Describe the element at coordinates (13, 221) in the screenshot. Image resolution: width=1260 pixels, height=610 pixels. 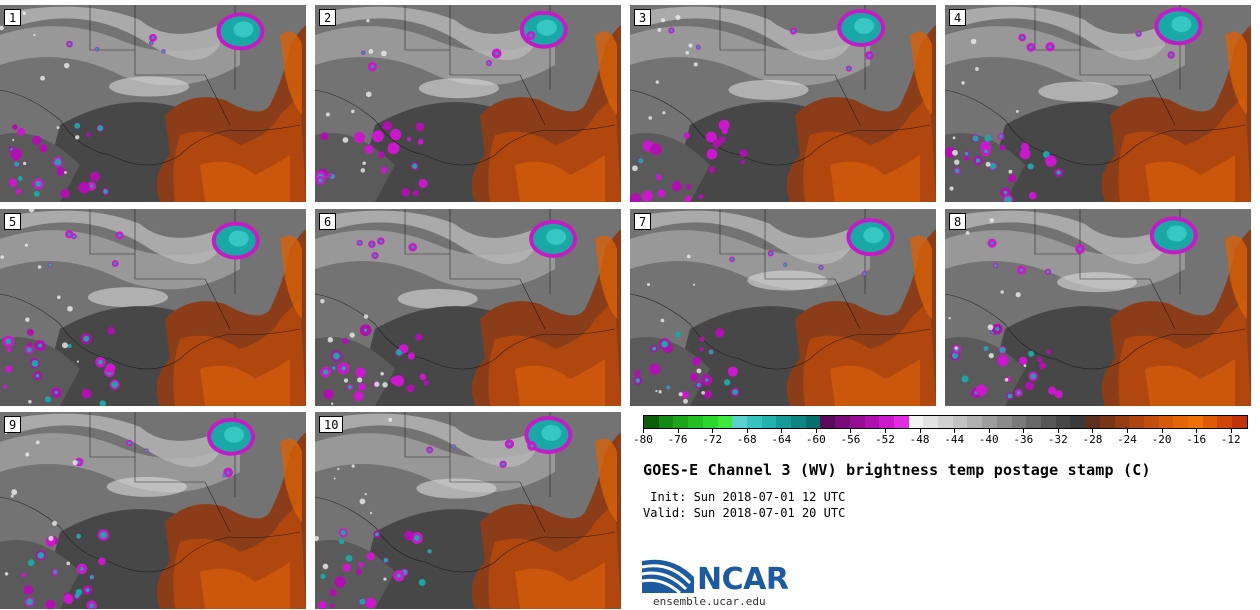
I see `panel-label: 5` at that location.